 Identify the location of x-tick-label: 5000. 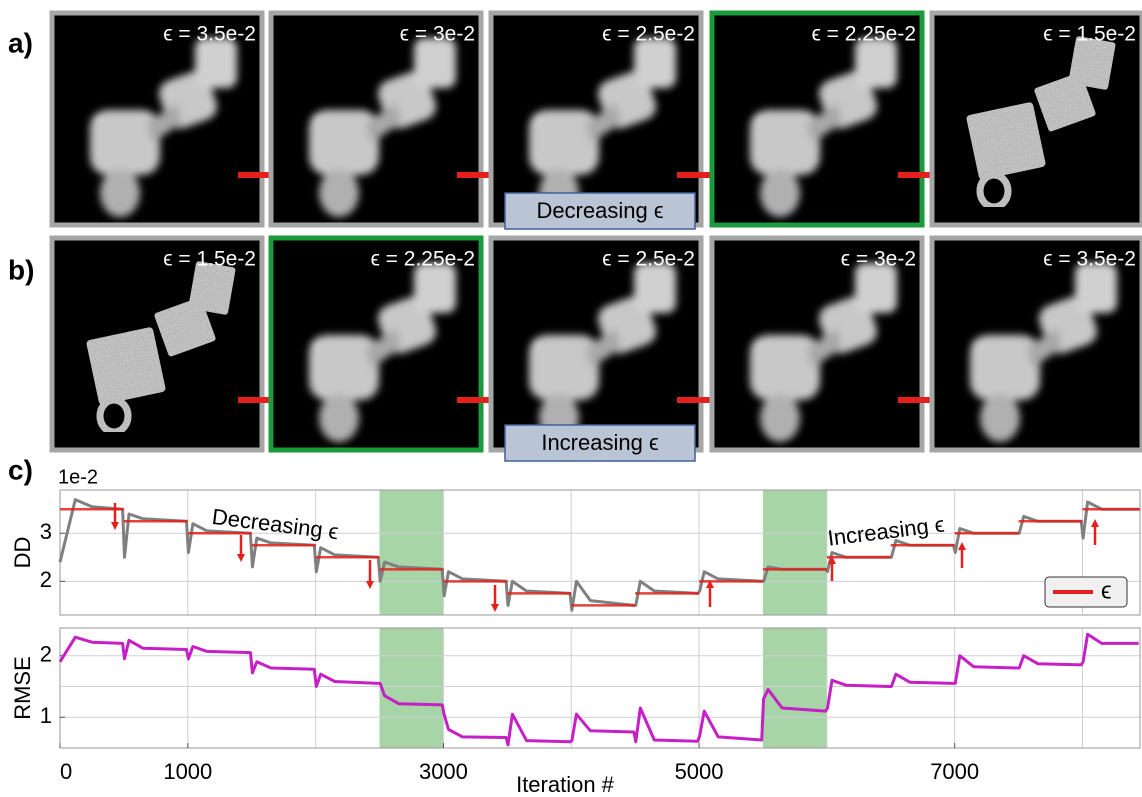
(699, 771).